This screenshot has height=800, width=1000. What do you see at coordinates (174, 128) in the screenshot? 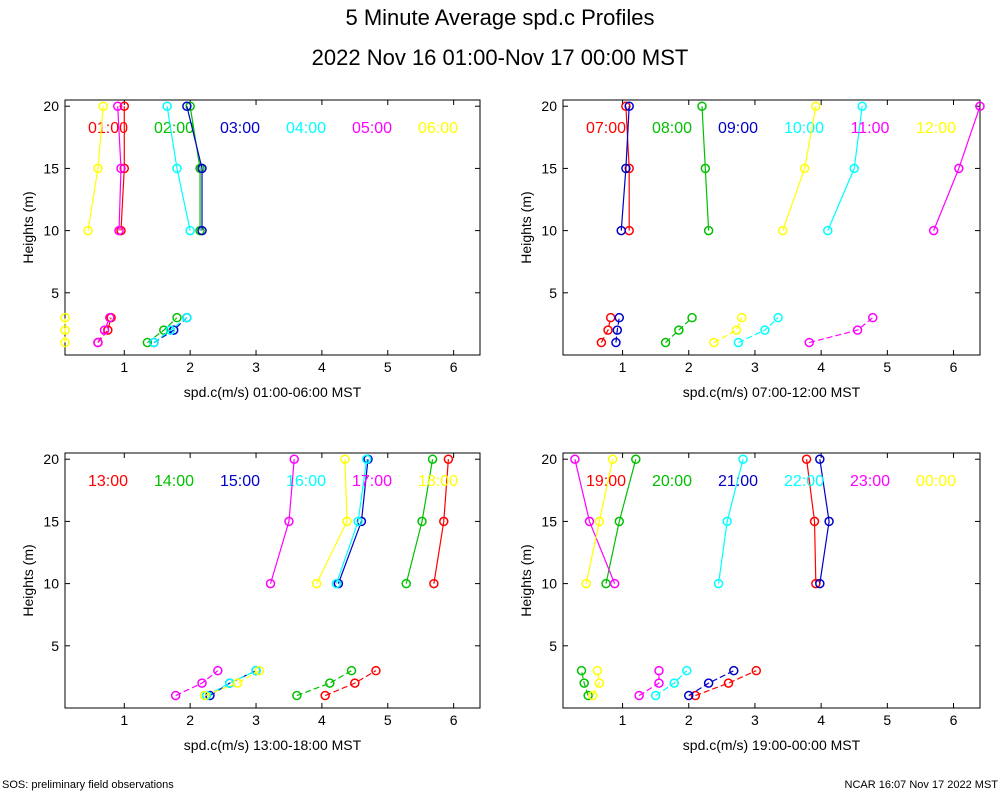
I see `series-label-0200: 02:00` at bounding box center [174, 128].